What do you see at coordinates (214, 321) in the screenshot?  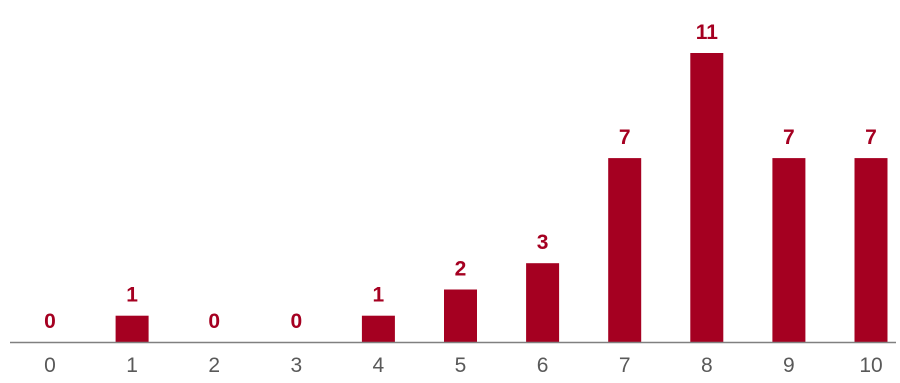 I see `data-label-2: 0` at bounding box center [214, 321].